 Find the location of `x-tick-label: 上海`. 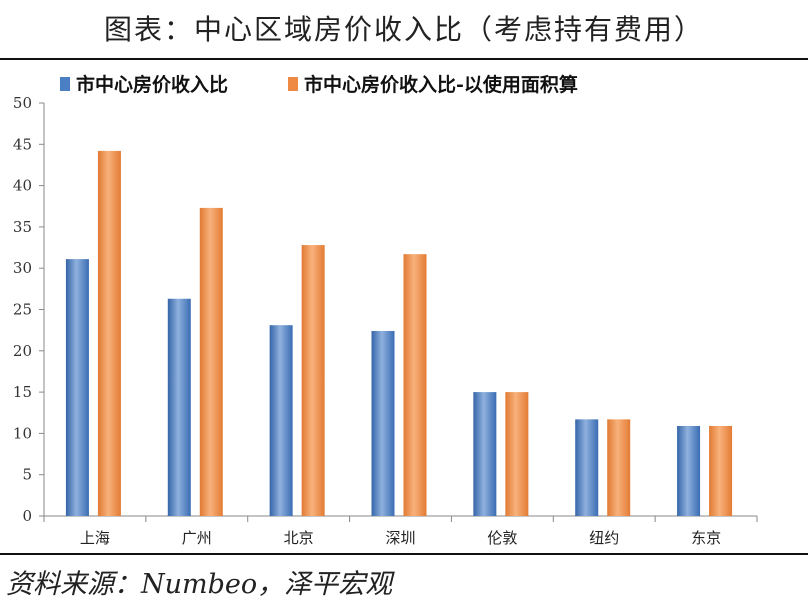

x-tick-label: 上海 is located at coordinates (95, 538).